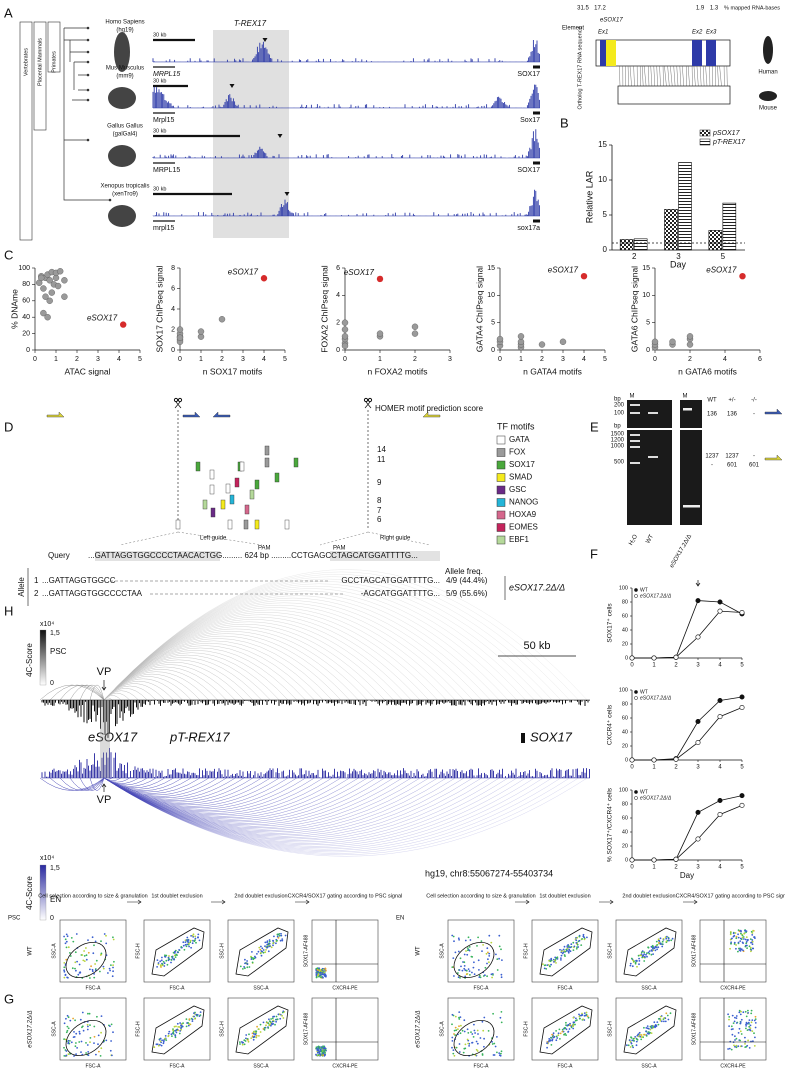  What do you see at coordinates (346, 143) in the screenshot?
I see `signal-track` at bounding box center [346, 143].